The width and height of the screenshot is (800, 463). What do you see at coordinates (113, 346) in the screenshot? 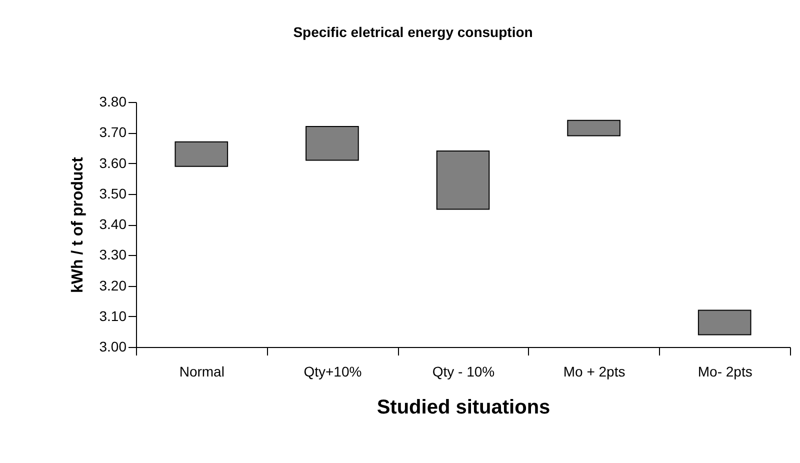
I see `y-tick-label: 3.00` at bounding box center [113, 346].